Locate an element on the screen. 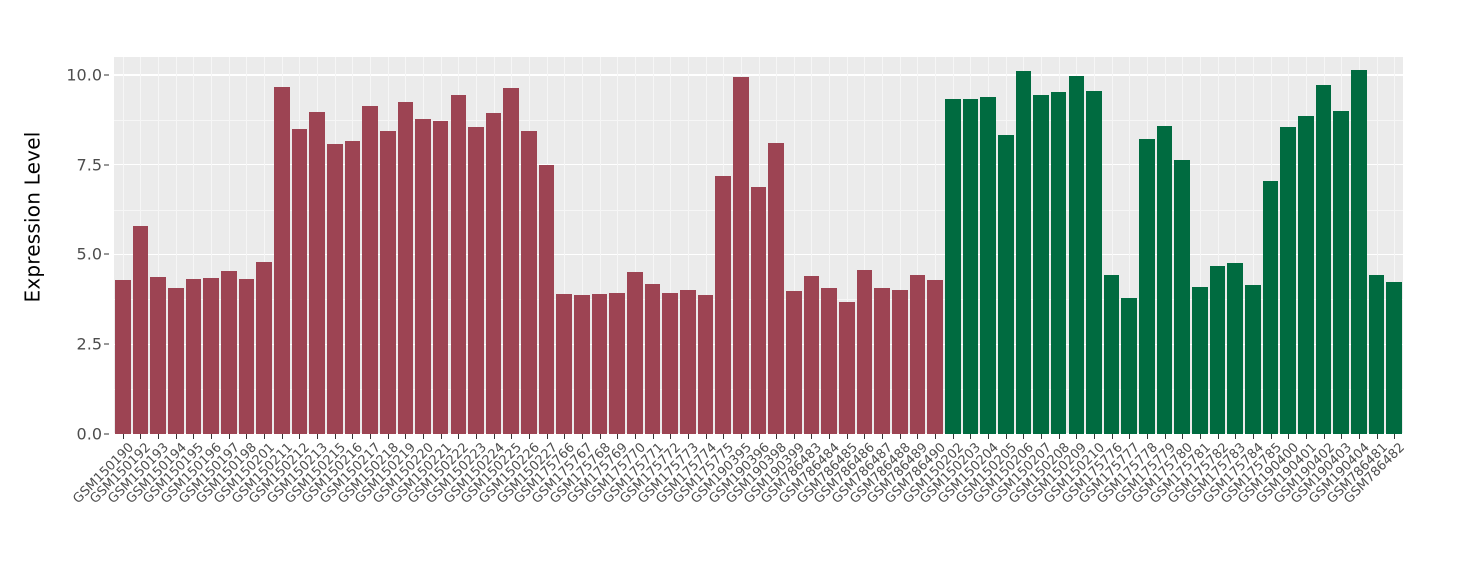 This screenshot has width=1460, height=580. y-axis-tick-label: 0.0 is located at coordinates (89, 434).